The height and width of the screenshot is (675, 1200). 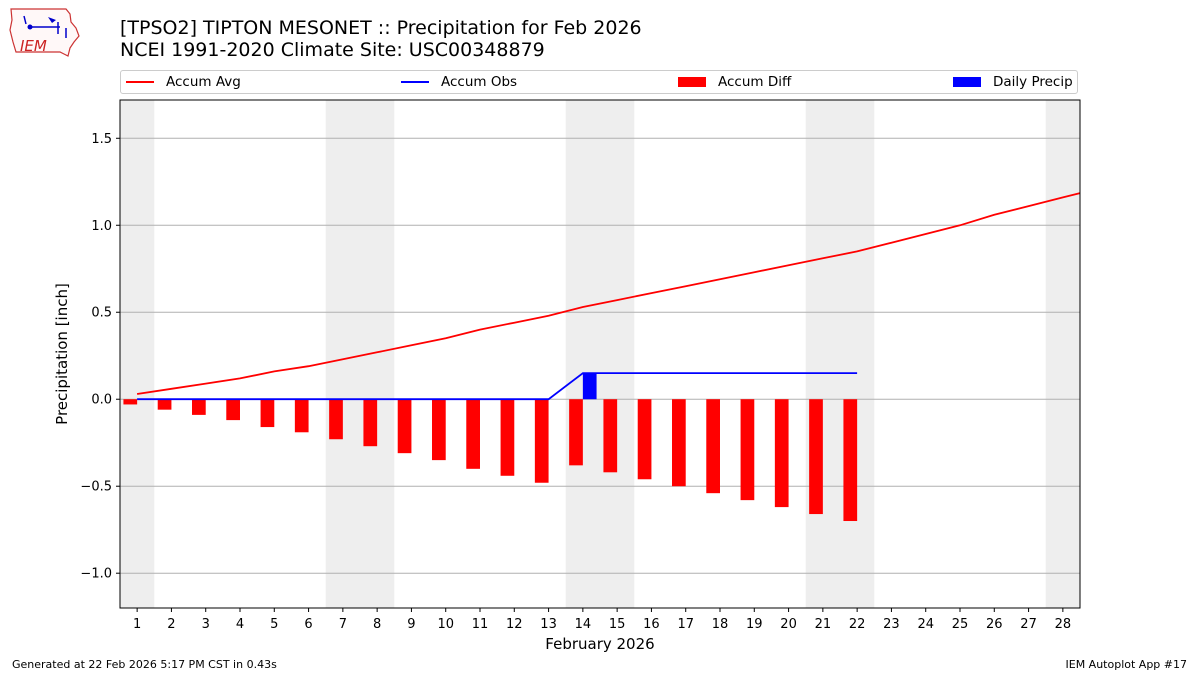 I want to click on x-tick-label: 25, so click(x=960, y=624).